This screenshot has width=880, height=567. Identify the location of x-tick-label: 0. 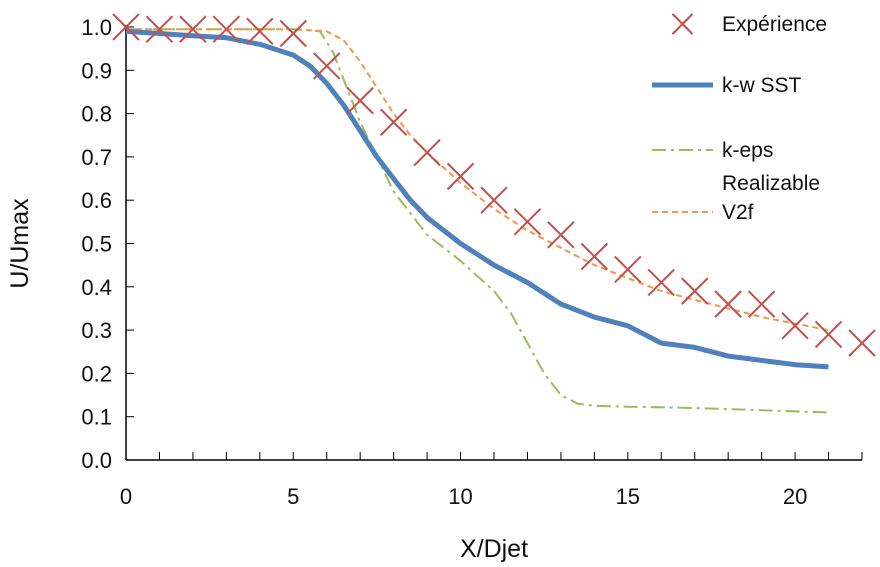
(126, 496).